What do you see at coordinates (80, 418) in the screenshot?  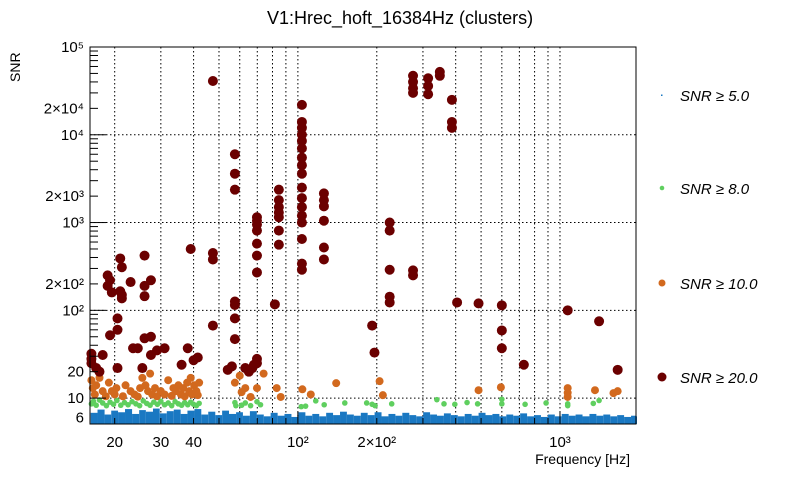 I see `y-tick-label: 6` at bounding box center [80, 418].